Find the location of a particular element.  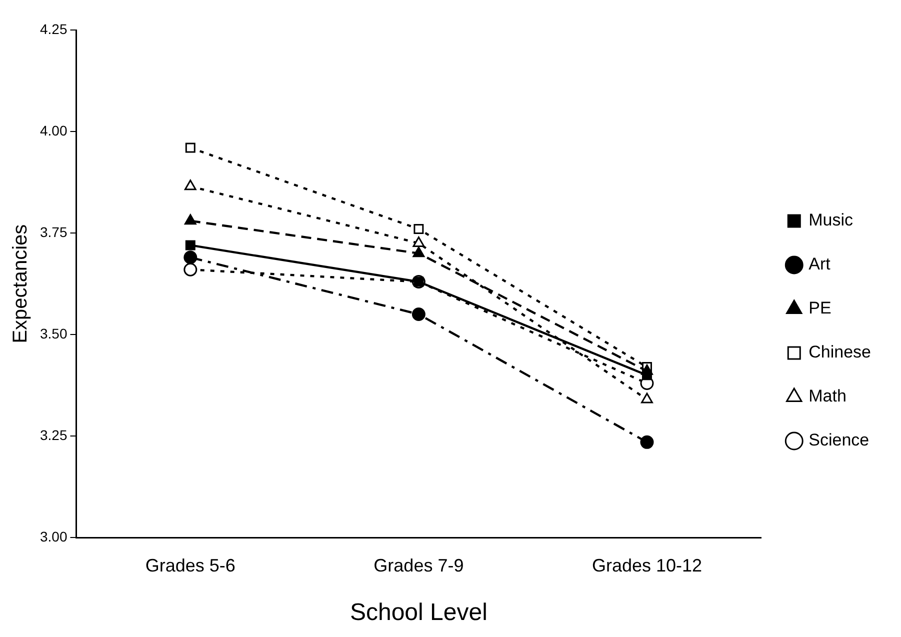

legend-label: Chinese is located at coordinates (840, 352).